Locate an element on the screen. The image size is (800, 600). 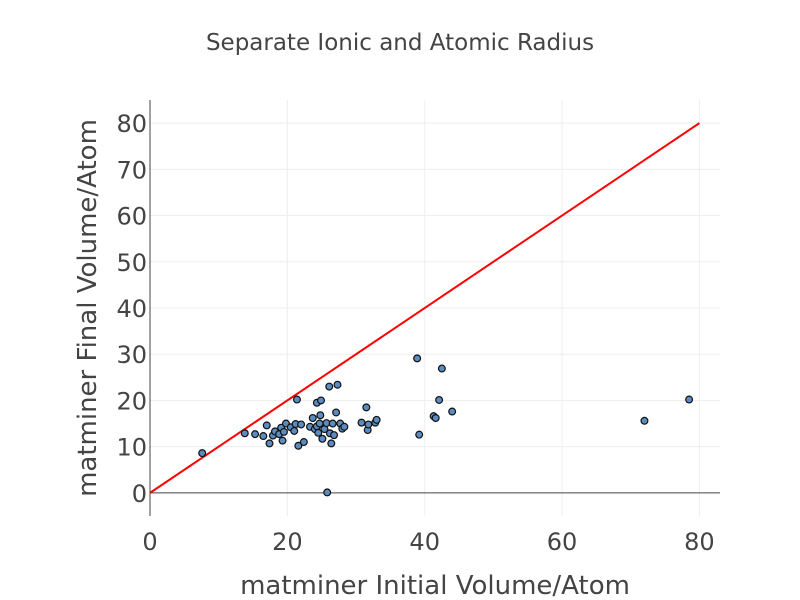
y-tick-label: 40 is located at coordinates (131, 309).